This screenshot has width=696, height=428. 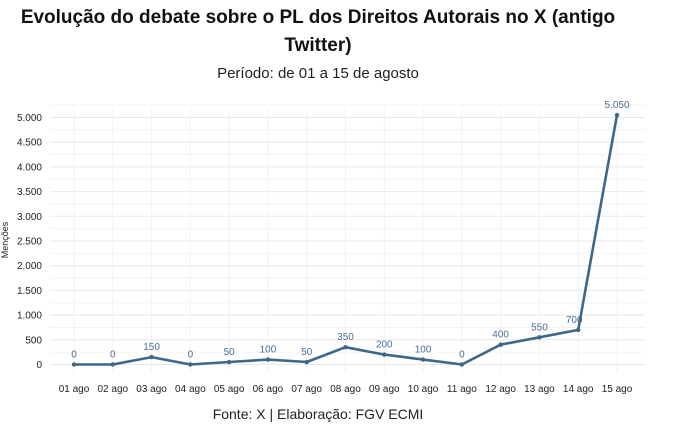 What do you see at coordinates (29, 291) in the screenshot?
I see `y-tick-label: 1.500` at bounding box center [29, 291].